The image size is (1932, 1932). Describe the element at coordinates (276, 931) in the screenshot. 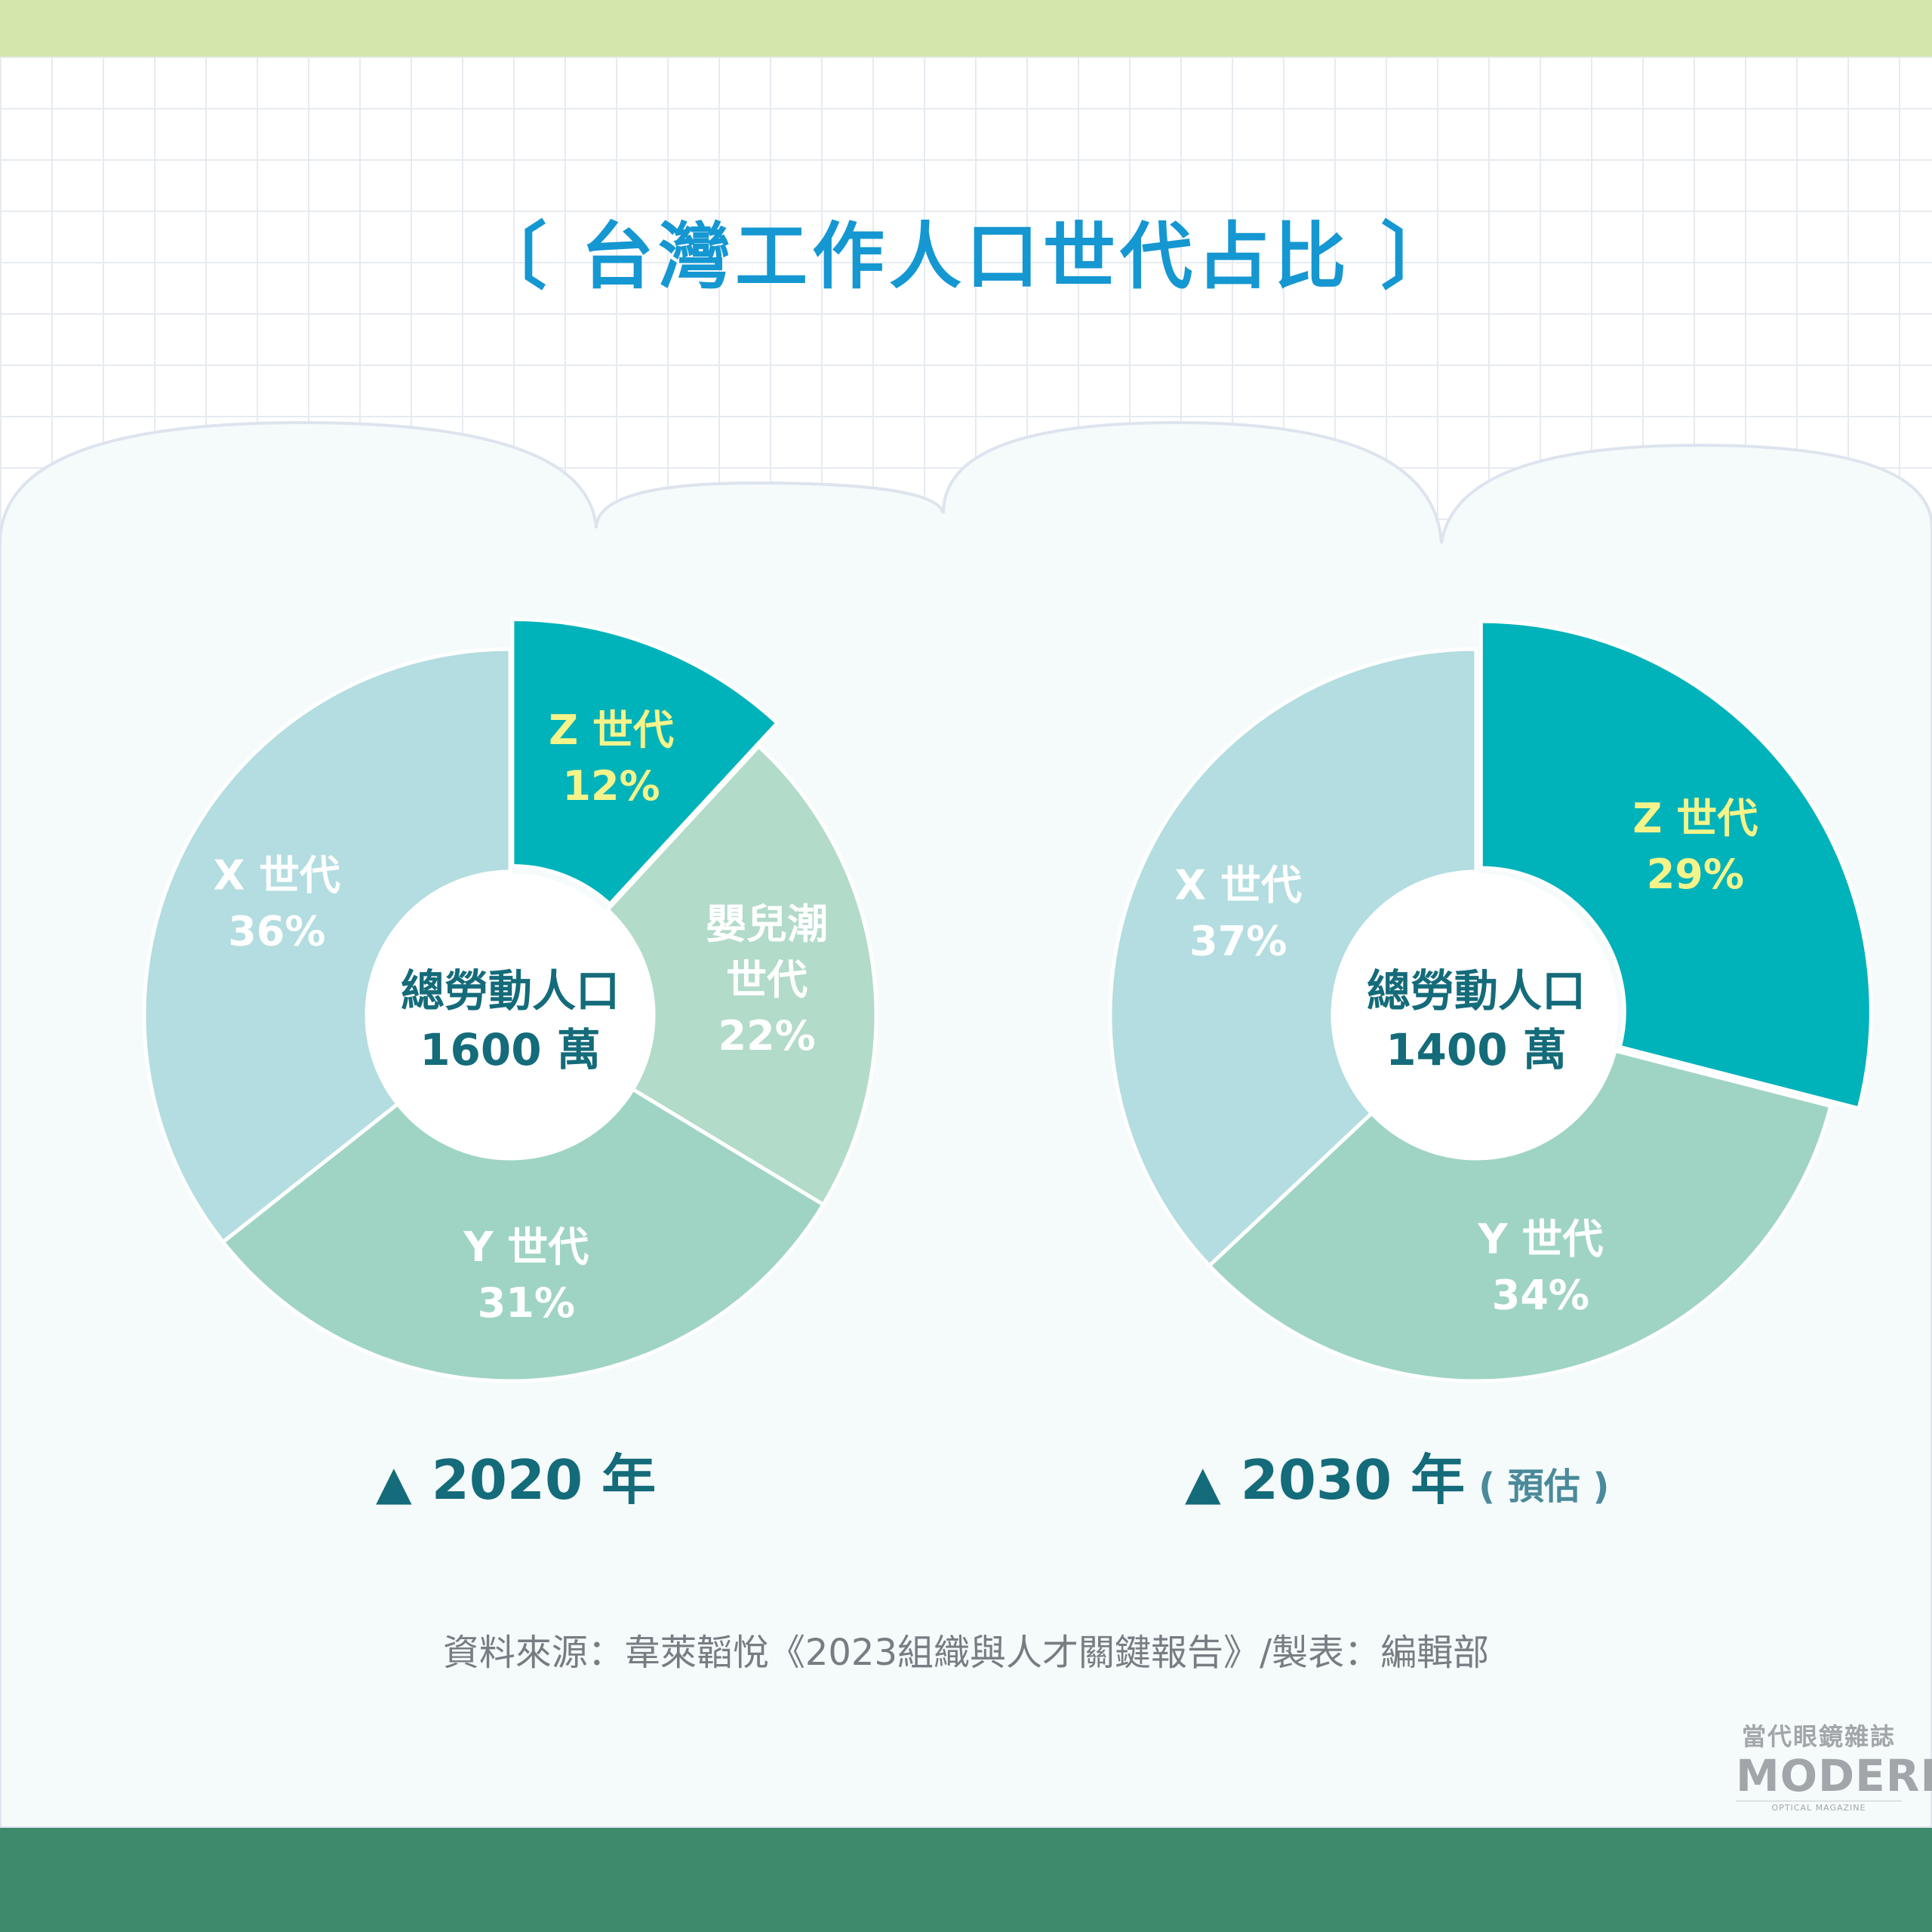

I see `slice-value-0-3: 36%` at that location.